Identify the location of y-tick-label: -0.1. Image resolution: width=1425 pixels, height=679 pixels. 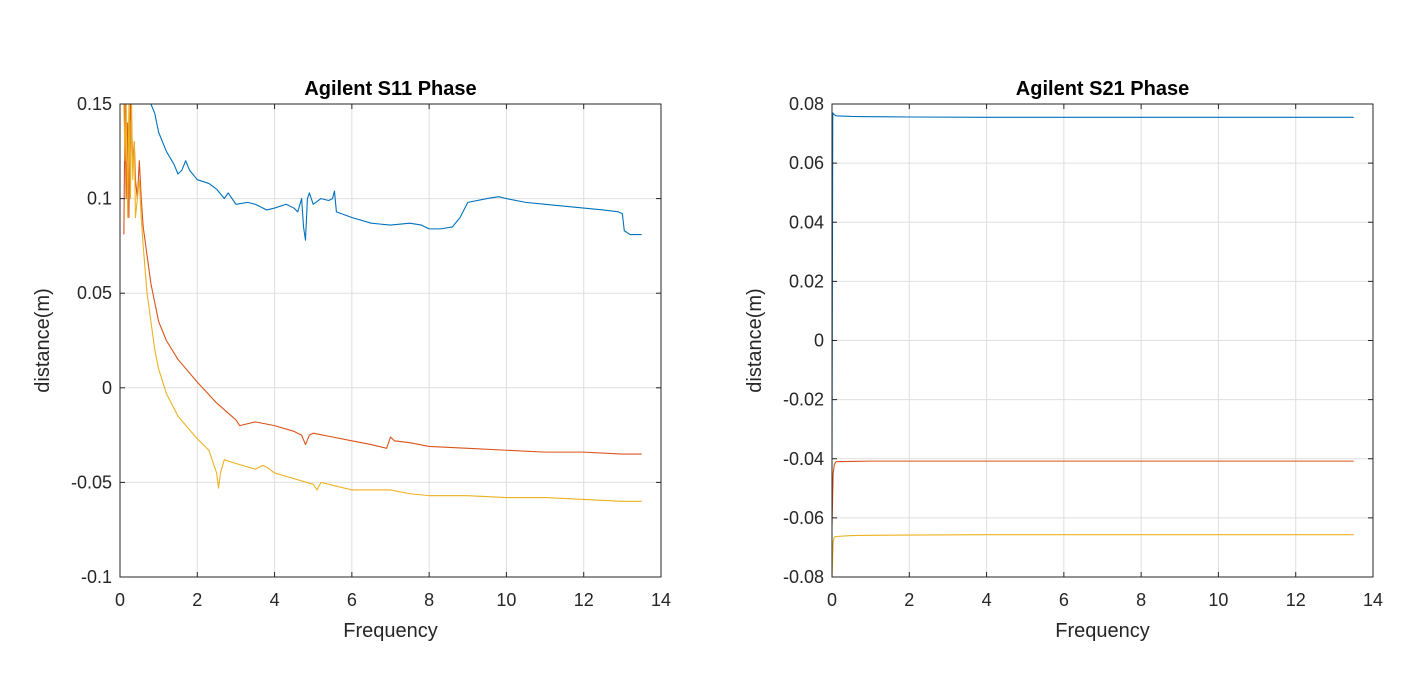
(96, 577).